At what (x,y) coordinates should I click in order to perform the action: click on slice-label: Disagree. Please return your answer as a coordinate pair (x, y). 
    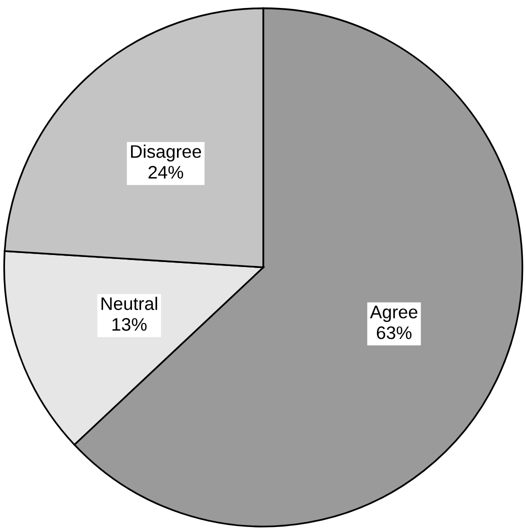
    Looking at the image, I should click on (166, 153).